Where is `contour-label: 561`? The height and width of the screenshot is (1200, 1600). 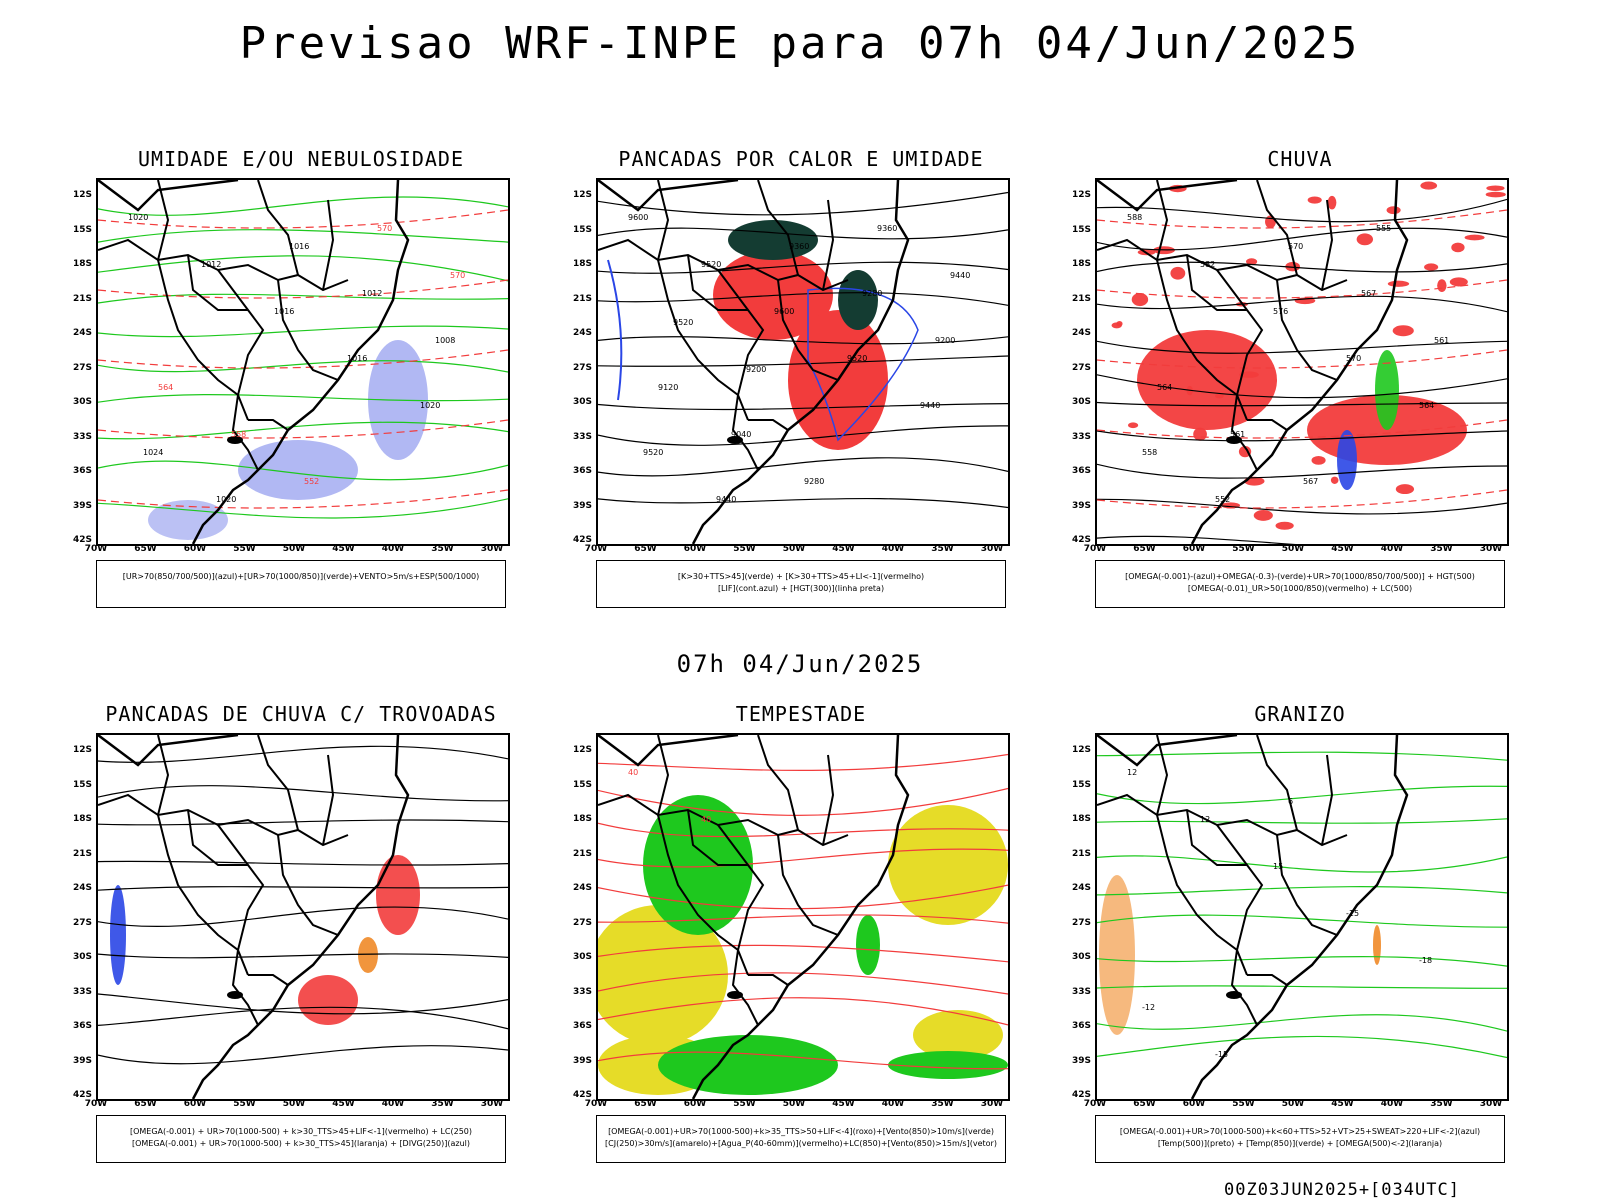
contour-label: 561 is located at coordinates (1441, 340).